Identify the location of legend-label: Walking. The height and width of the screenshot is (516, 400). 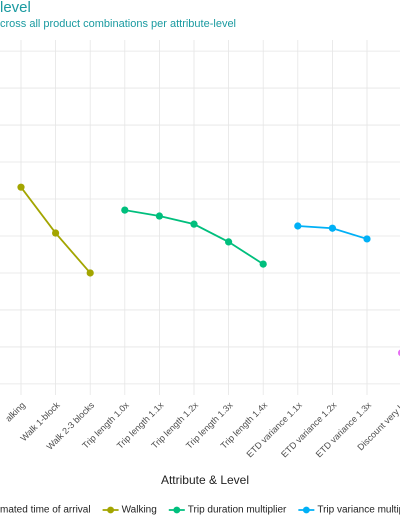
(139, 510).